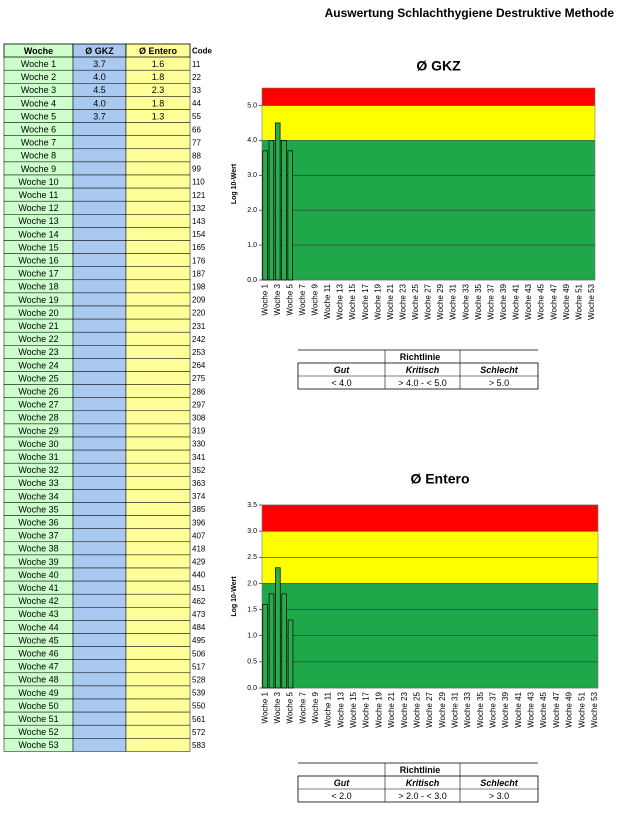 This screenshot has width=621, height=813. Describe the element at coordinates (499, 383) in the screenshot. I see `guide-value: > 5.0` at that location.